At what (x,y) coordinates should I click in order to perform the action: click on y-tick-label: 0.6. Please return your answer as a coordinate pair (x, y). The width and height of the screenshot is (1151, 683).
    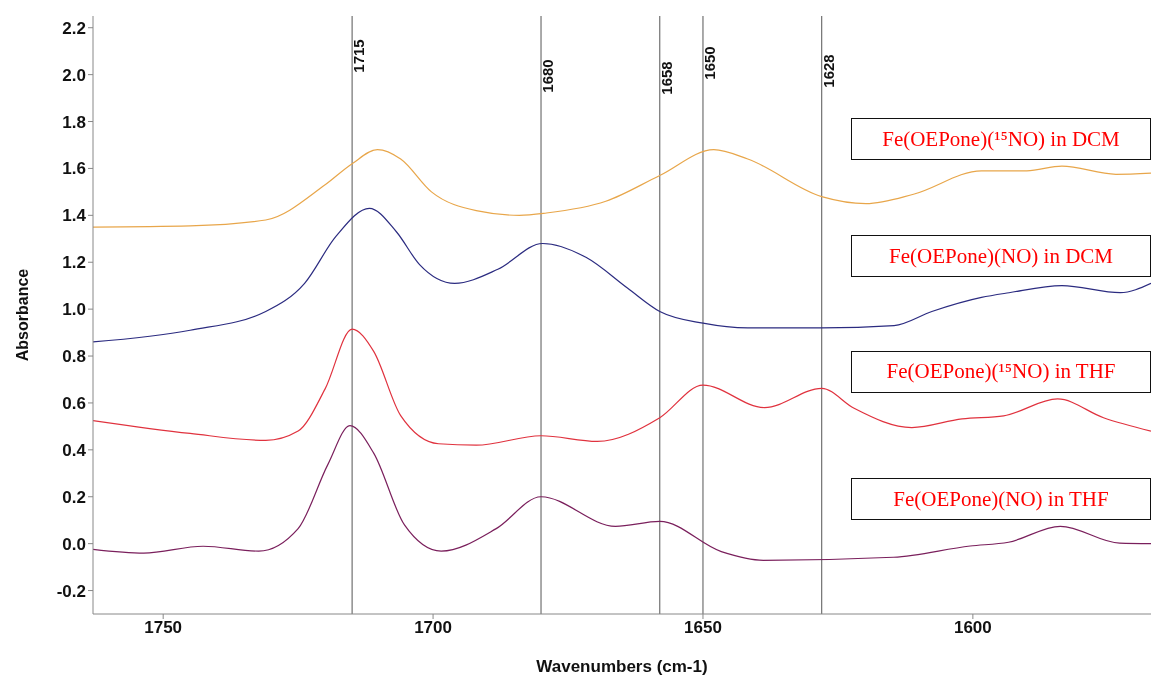
    Looking at the image, I should click on (74, 403).